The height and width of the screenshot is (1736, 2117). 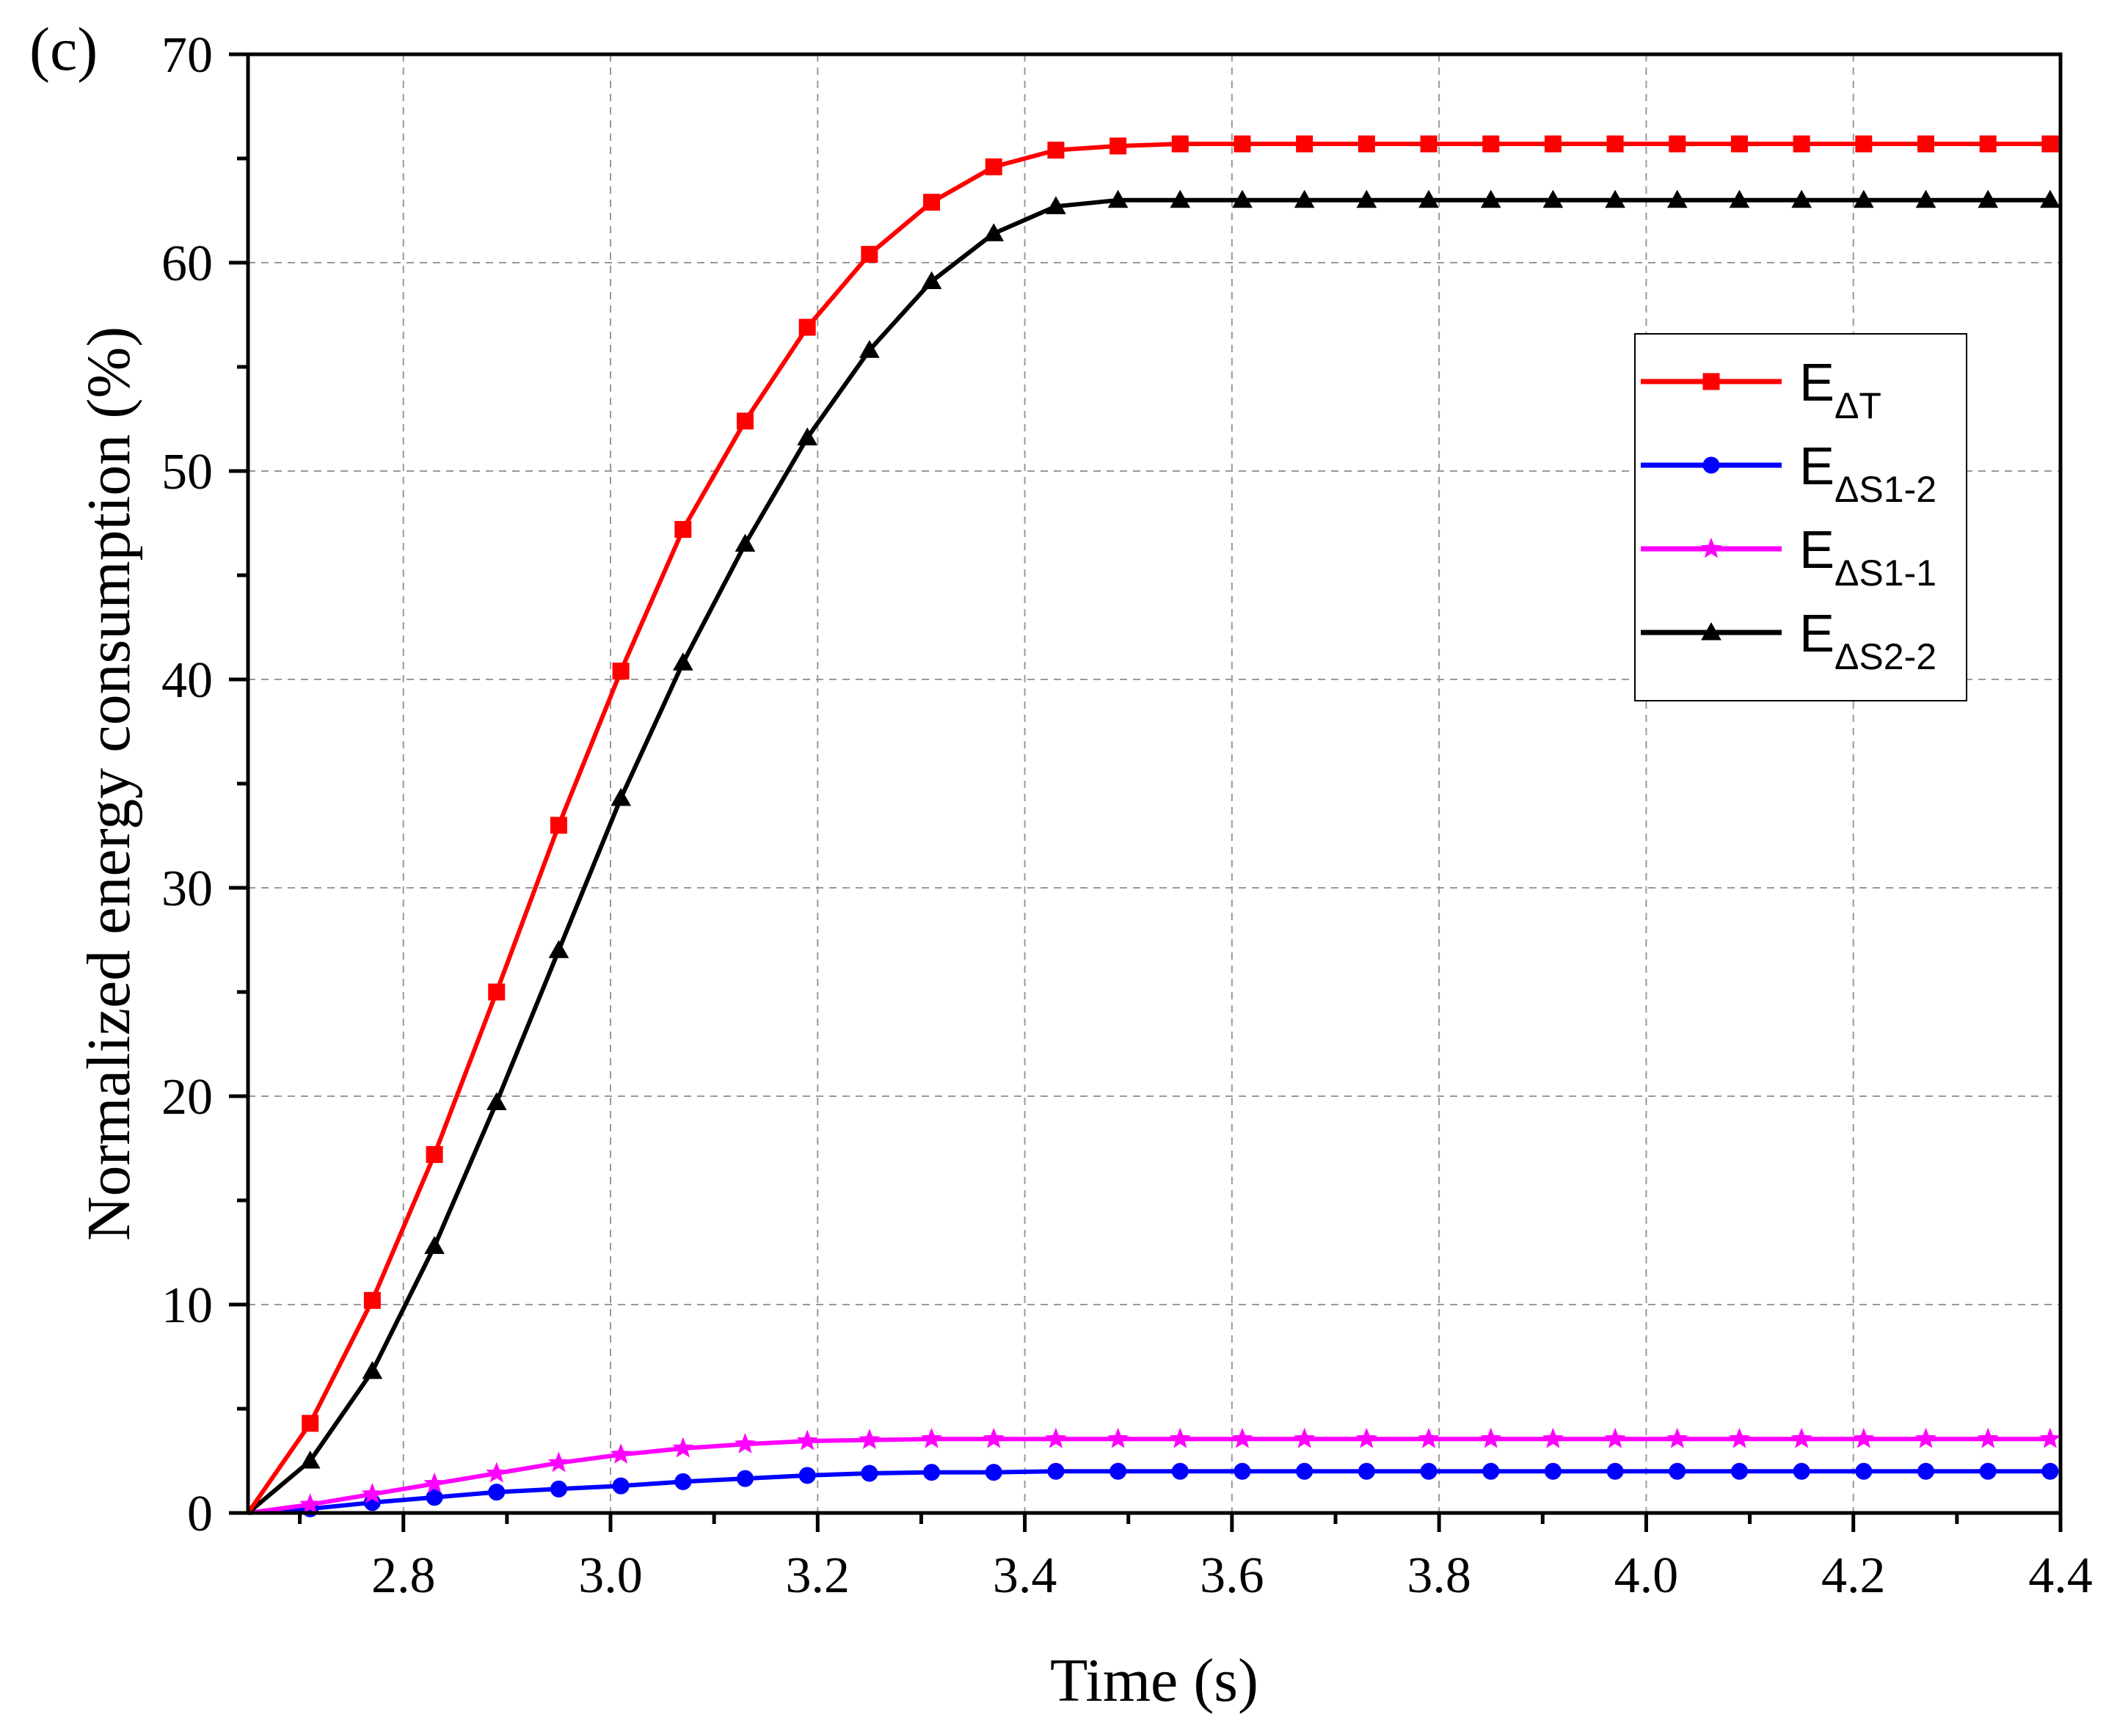 What do you see at coordinates (1800, 517) in the screenshot?
I see `legend-box` at bounding box center [1800, 517].